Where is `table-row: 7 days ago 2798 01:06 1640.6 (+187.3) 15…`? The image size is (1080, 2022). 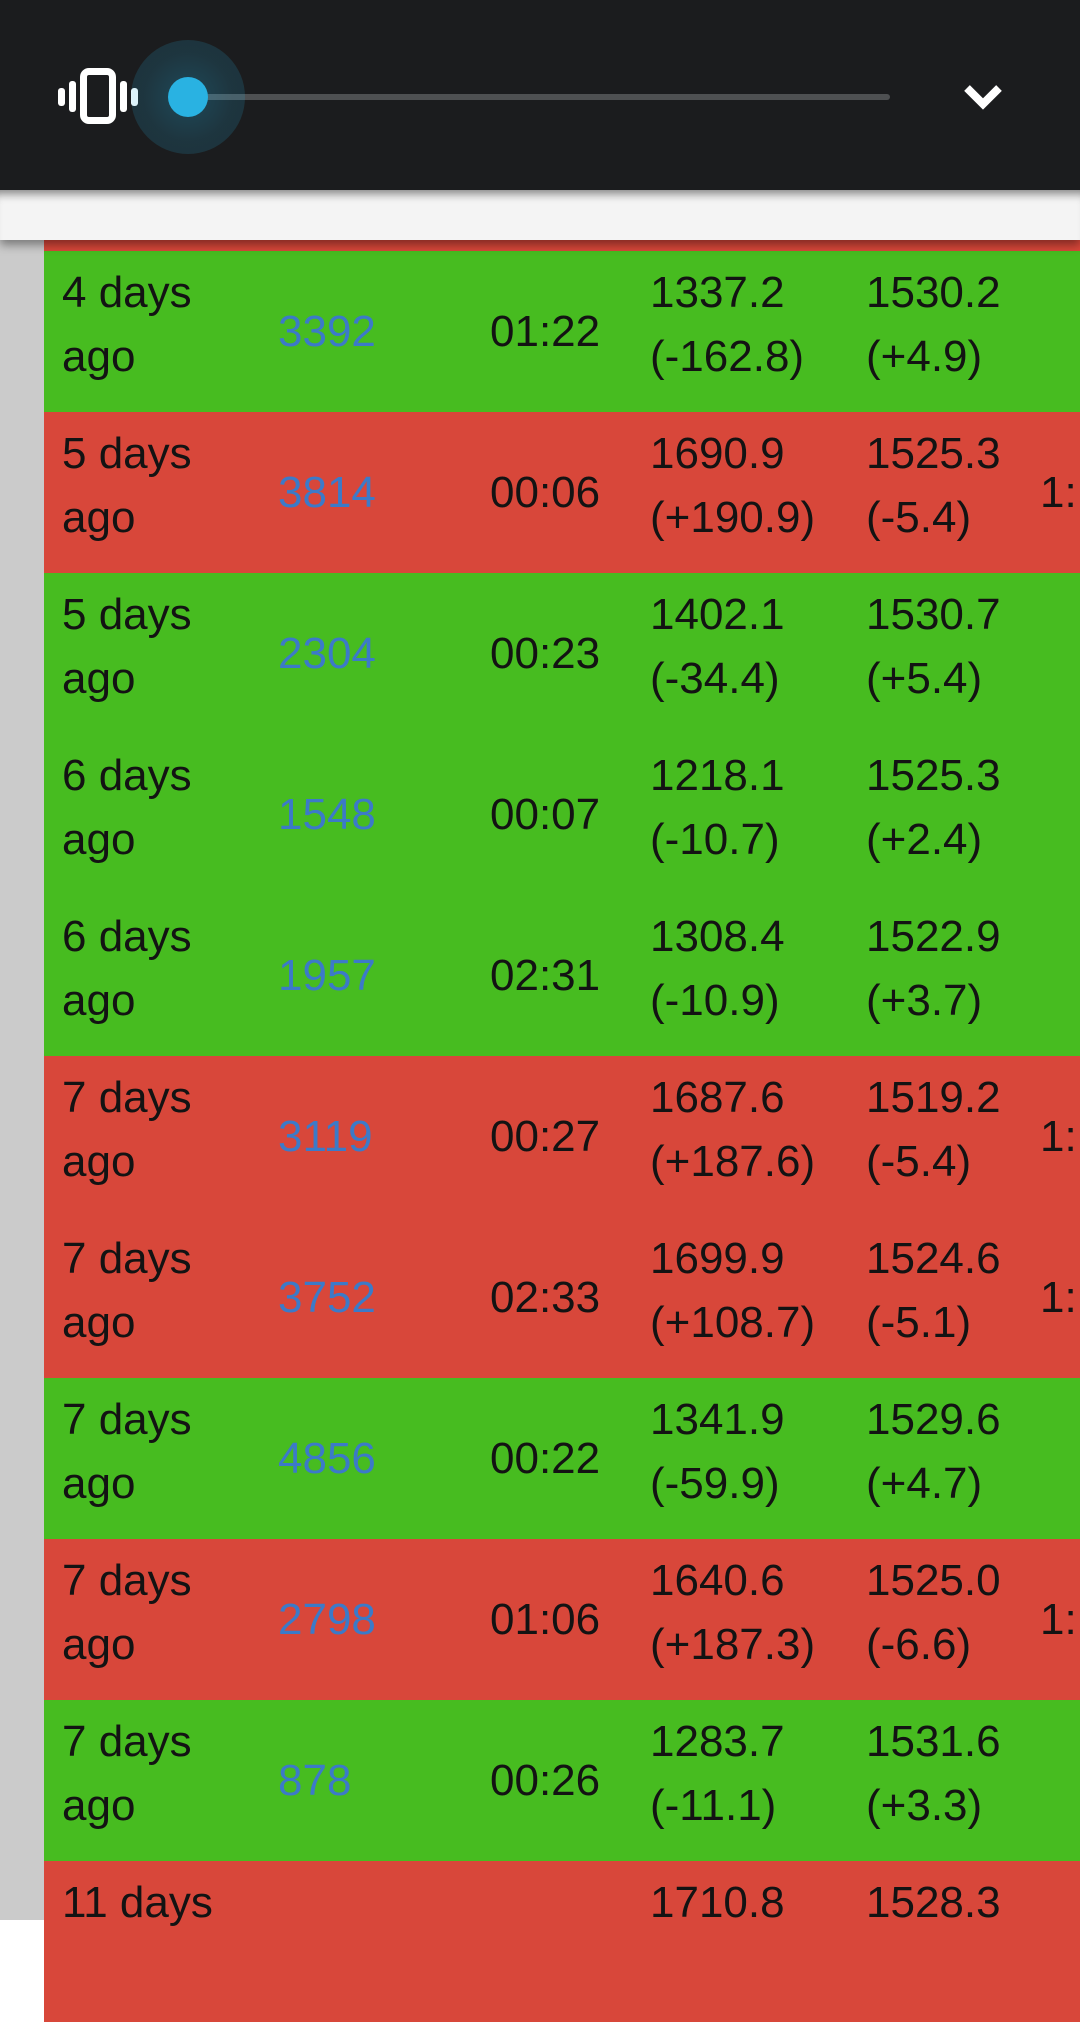
table-row: 7 days ago 2798 01:06 1640.6 (+187.3) 15… is located at coordinates (562, 1619).